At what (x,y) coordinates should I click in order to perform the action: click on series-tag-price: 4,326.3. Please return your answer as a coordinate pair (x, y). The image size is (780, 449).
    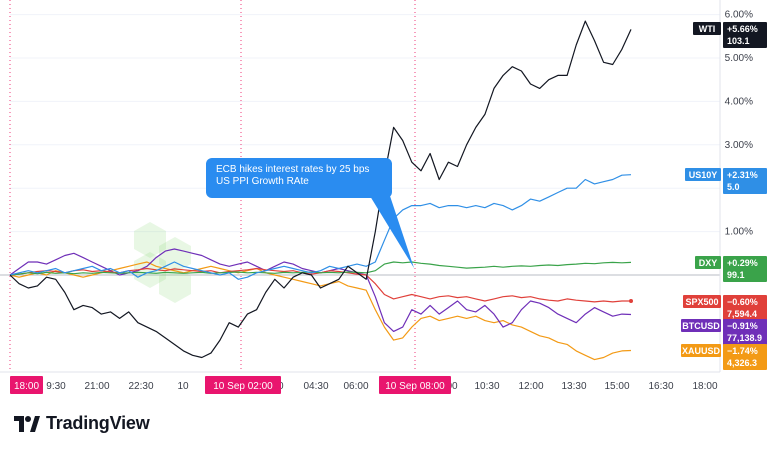
    Looking at the image, I should click on (742, 363).